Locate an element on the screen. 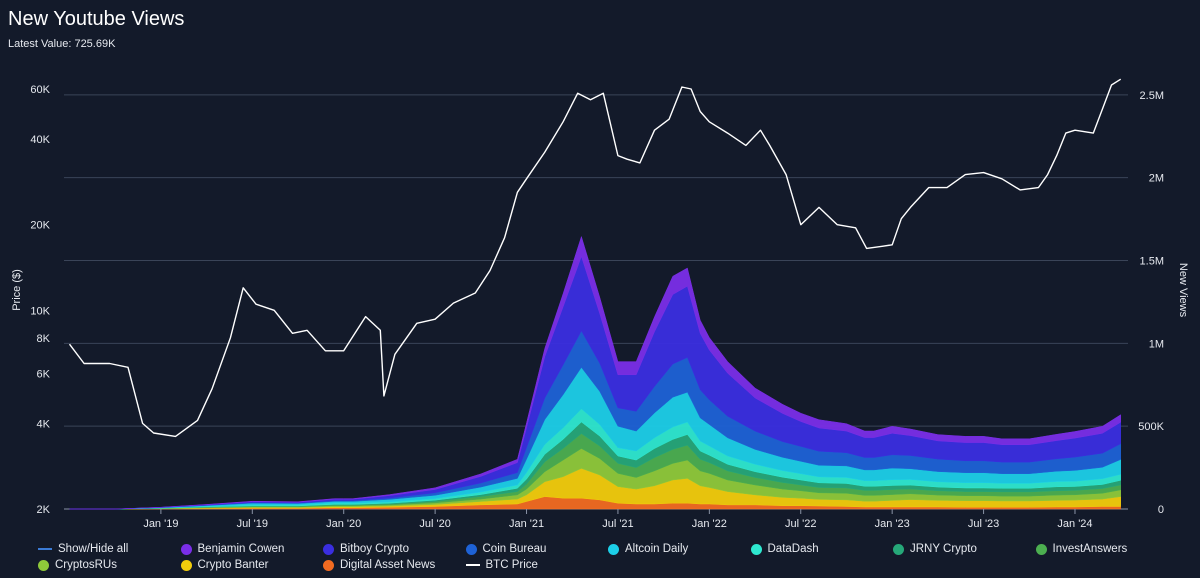 The image size is (1200, 578). legend-label: Altcoin Daily is located at coordinates (657, 549).